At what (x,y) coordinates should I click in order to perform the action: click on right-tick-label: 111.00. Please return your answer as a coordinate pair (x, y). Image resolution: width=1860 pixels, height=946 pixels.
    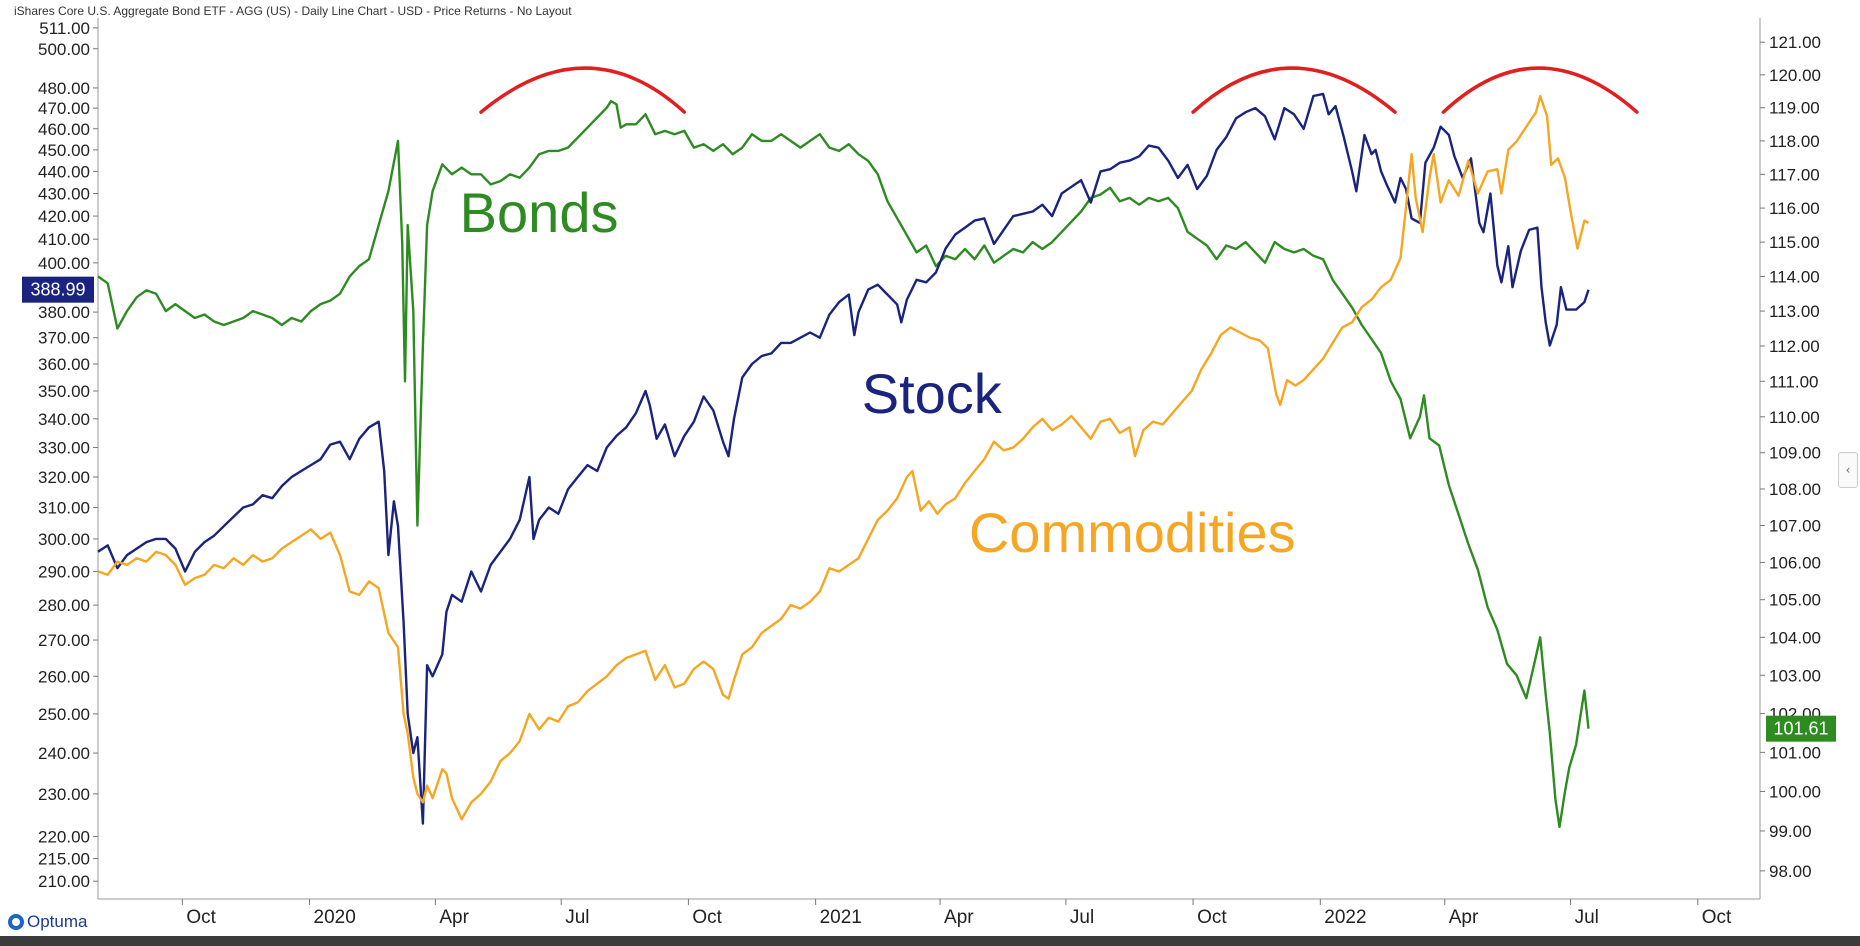
    Looking at the image, I should click on (1793, 381).